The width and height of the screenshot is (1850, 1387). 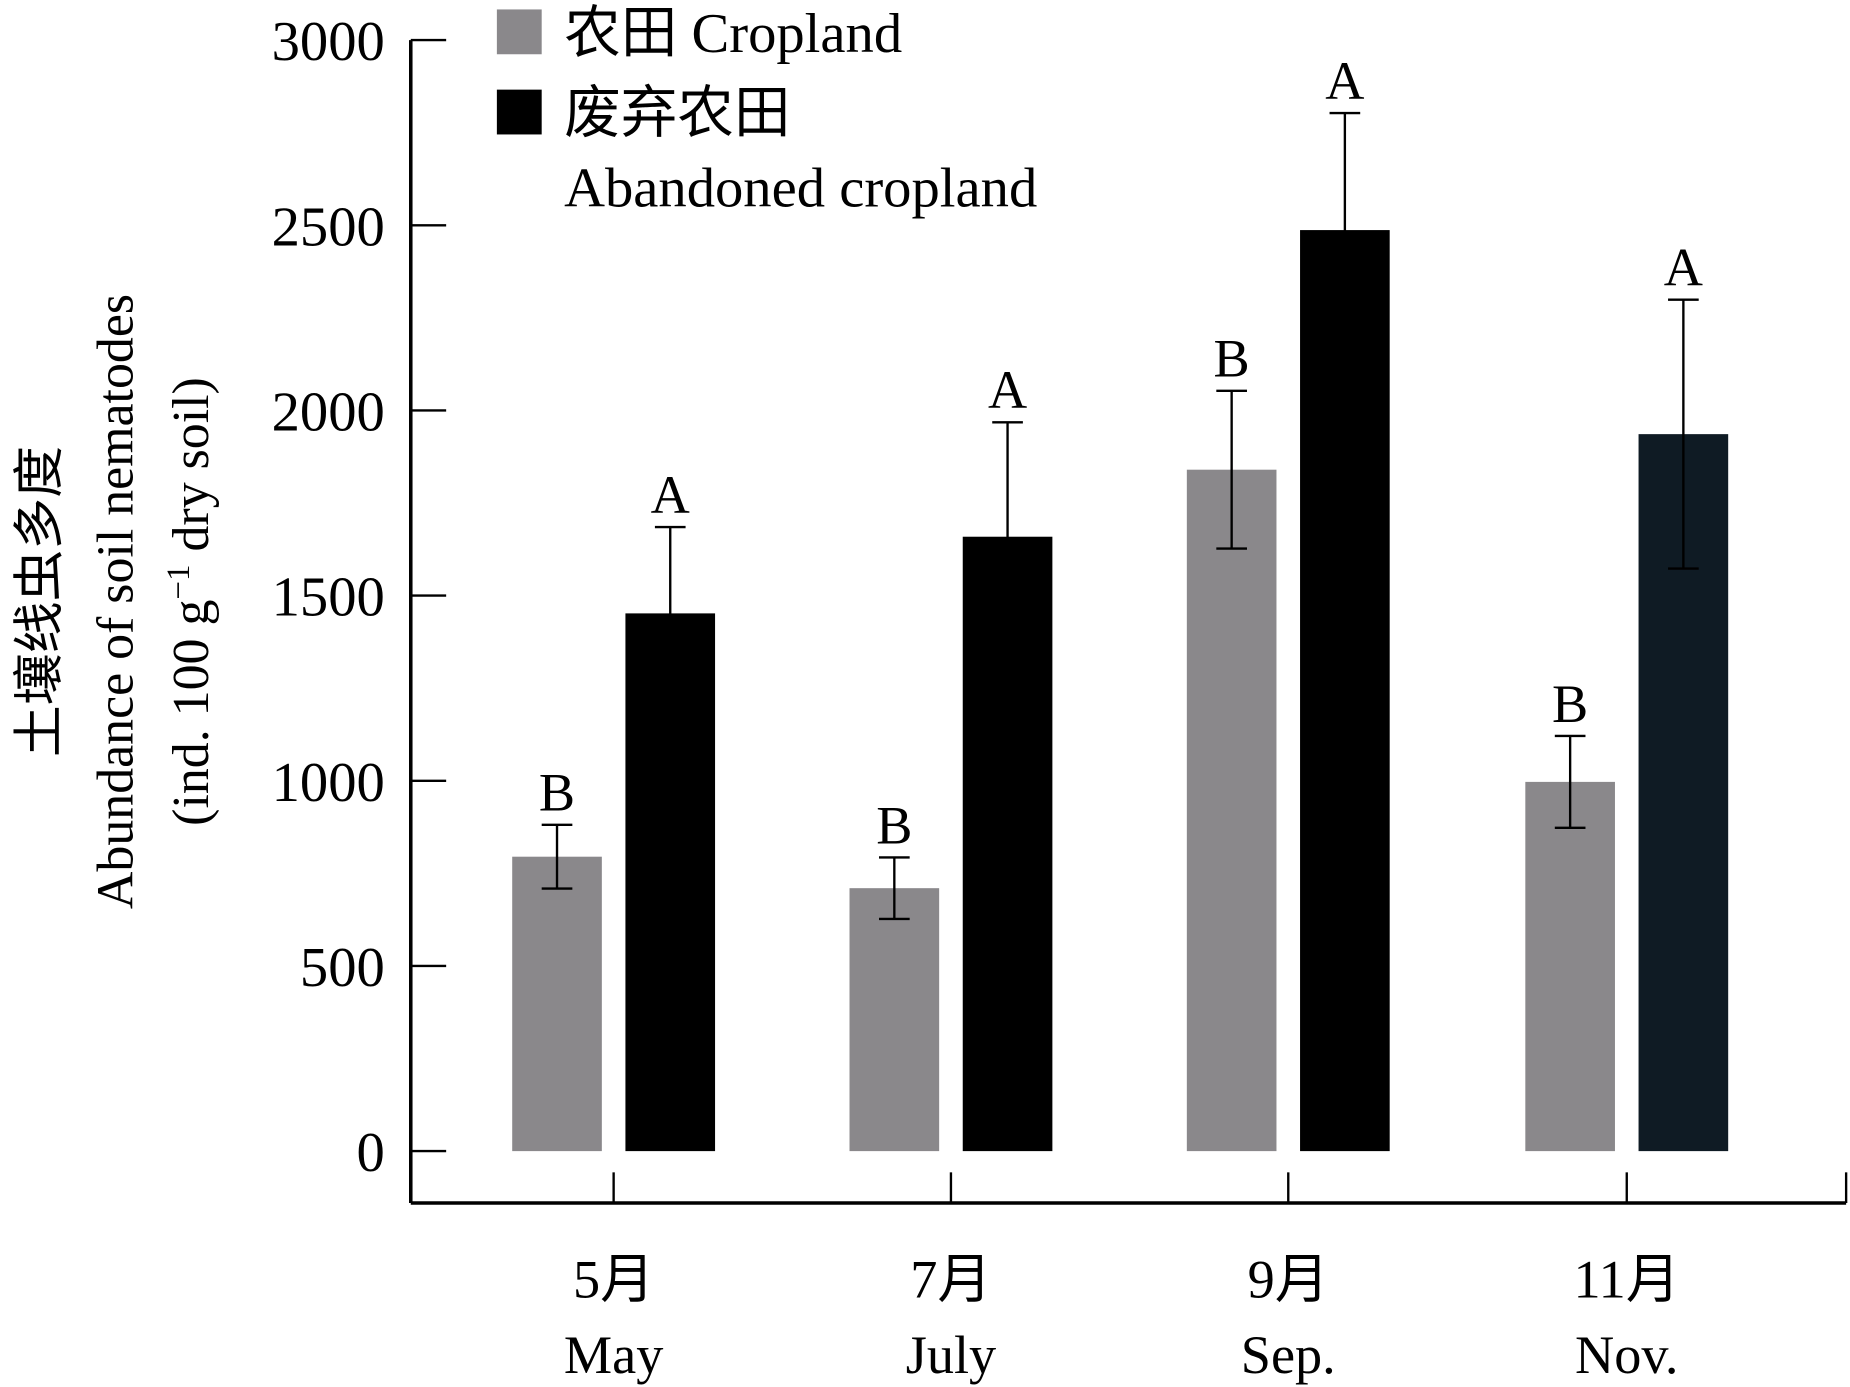 I want to click on y-axis-label-en: Abundance of soil nematodes, so click(x=115, y=601).